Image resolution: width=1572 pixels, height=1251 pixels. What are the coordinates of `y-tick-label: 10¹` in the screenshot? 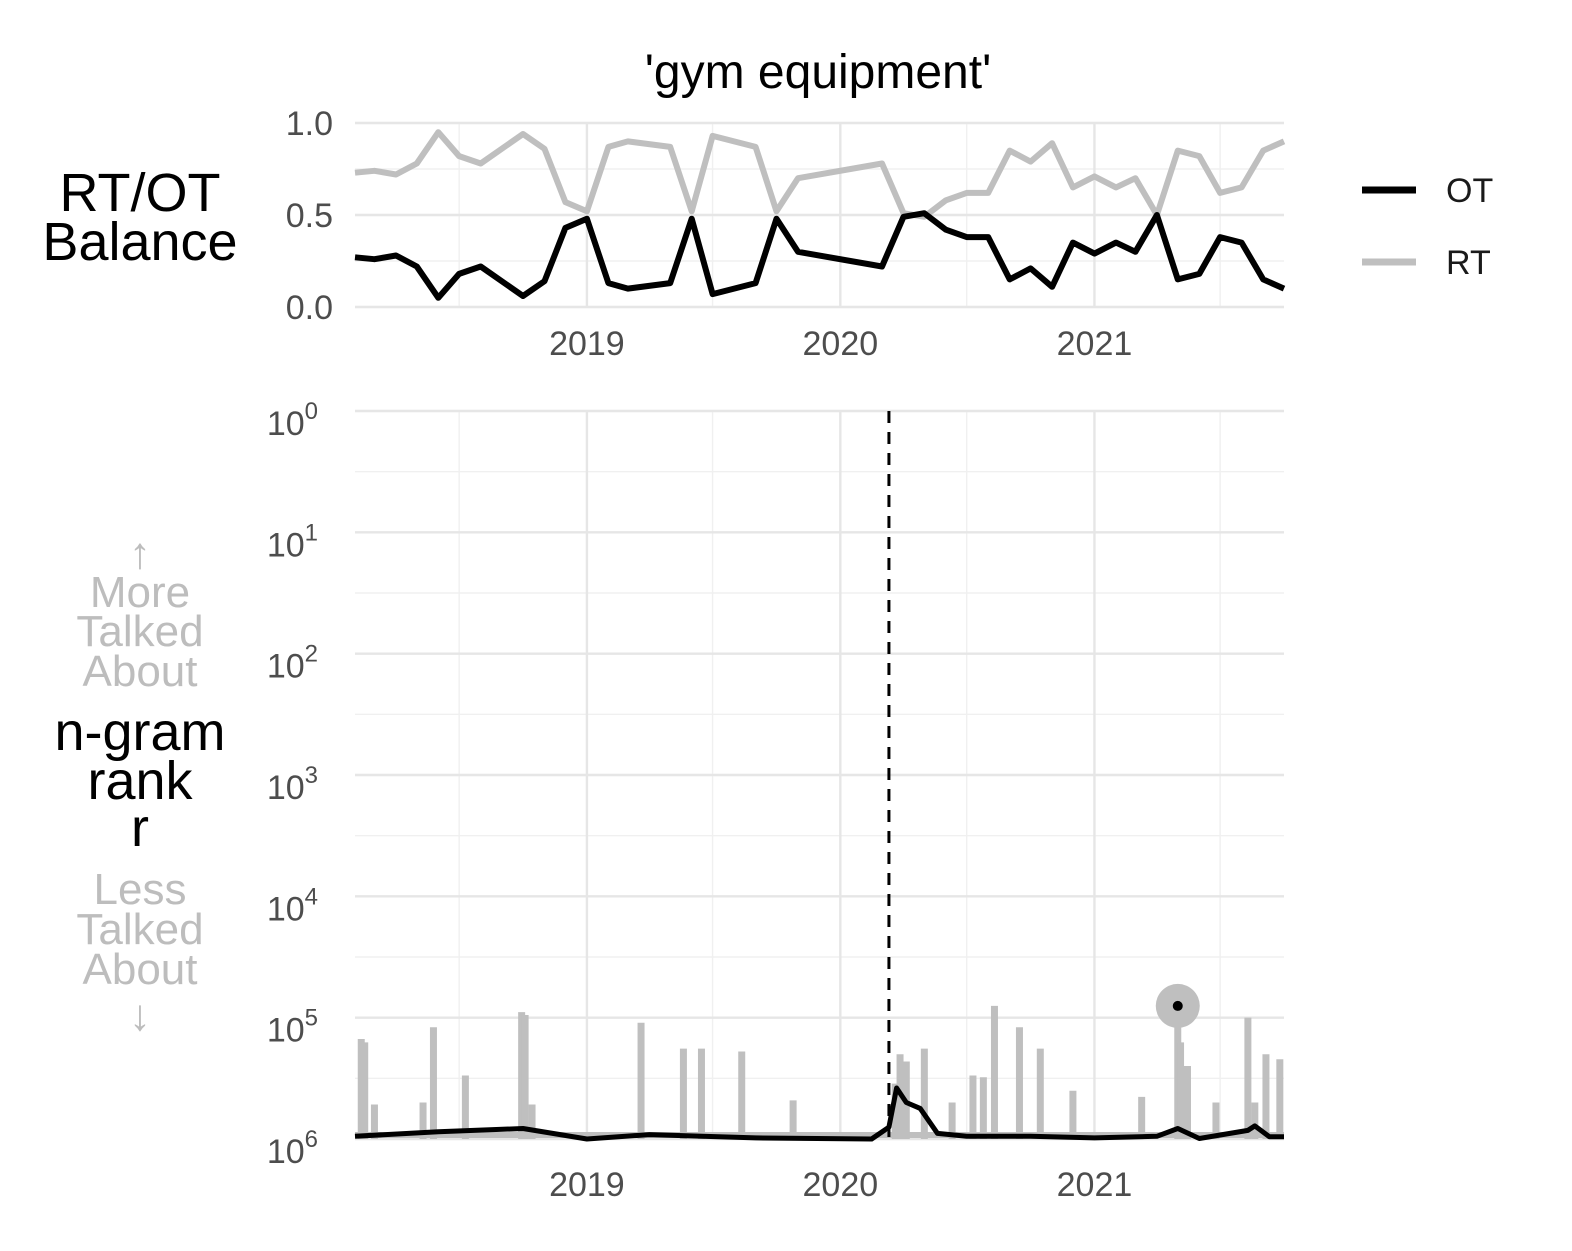 It's located at (292, 541).